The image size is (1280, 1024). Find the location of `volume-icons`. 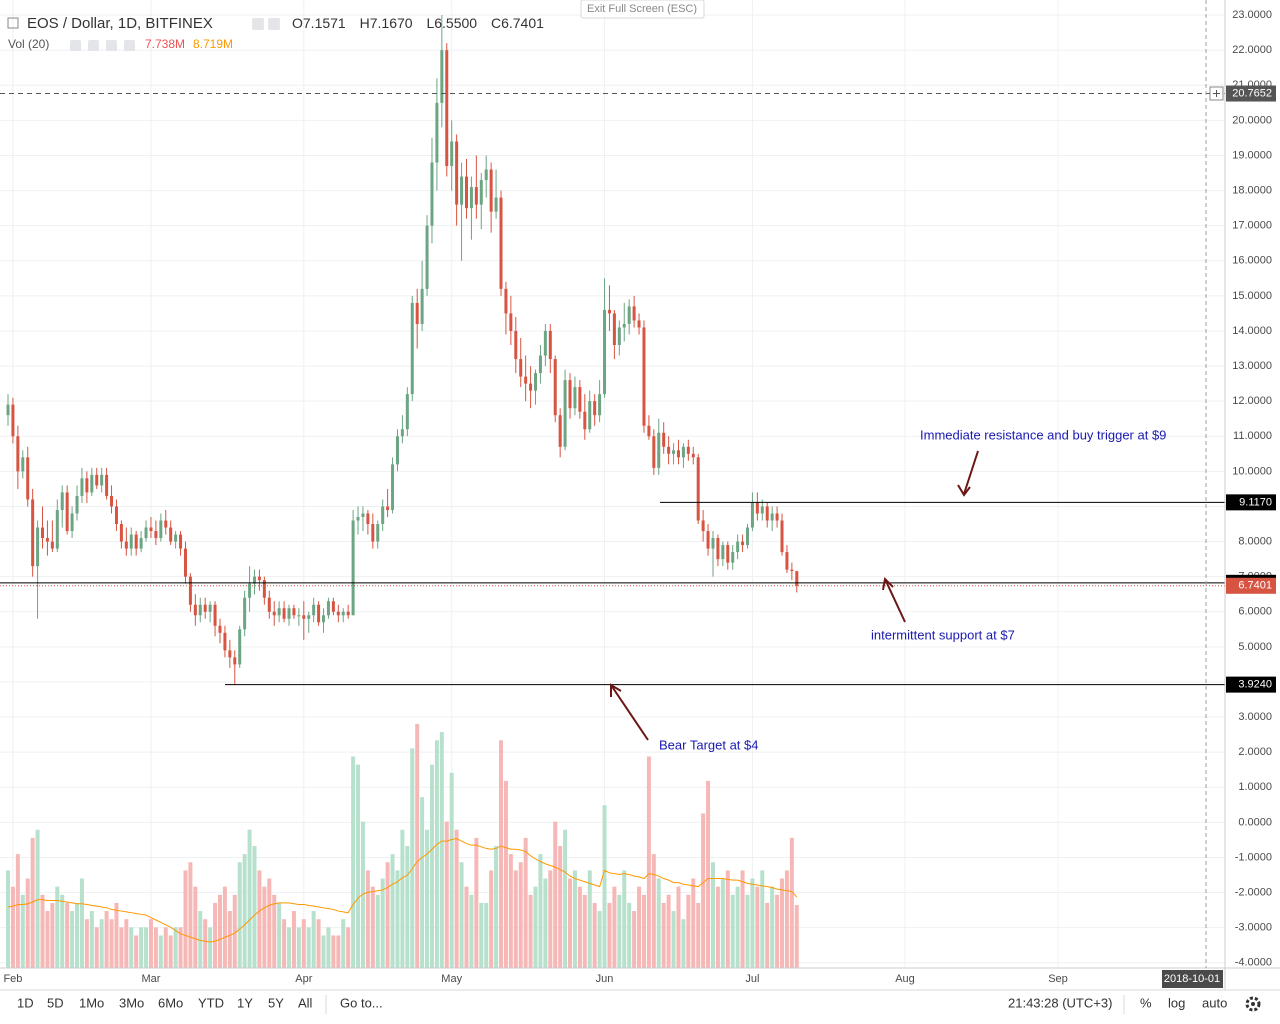

volume-icons is located at coordinates (102, 45).